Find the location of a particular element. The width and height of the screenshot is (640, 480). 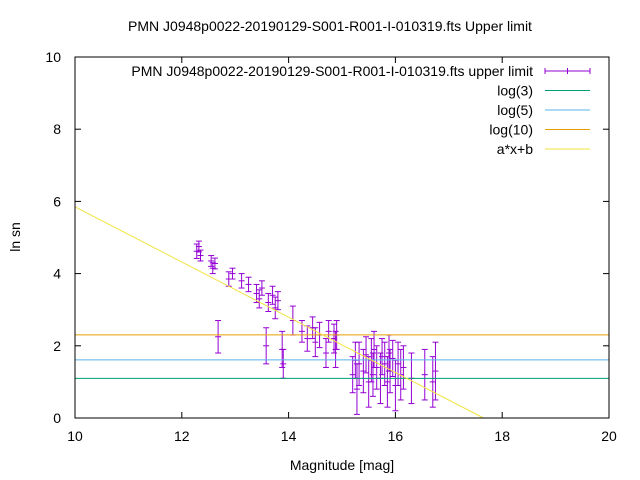

x-tick-label: 12 is located at coordinates (182, 436).